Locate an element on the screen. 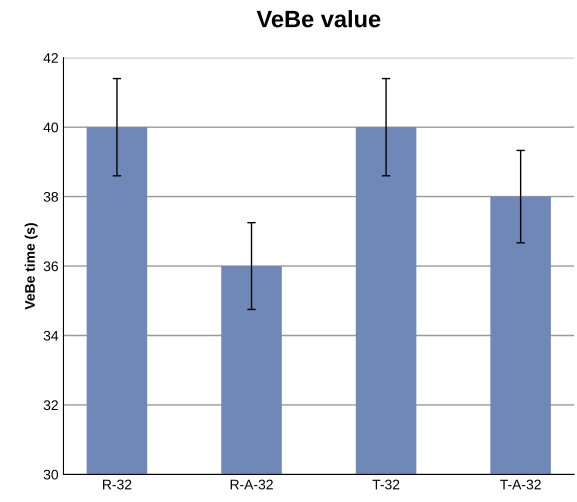 This screenshot has width=577, height=502. x-tick-label: T-32 is located at coordinates (386, 485).